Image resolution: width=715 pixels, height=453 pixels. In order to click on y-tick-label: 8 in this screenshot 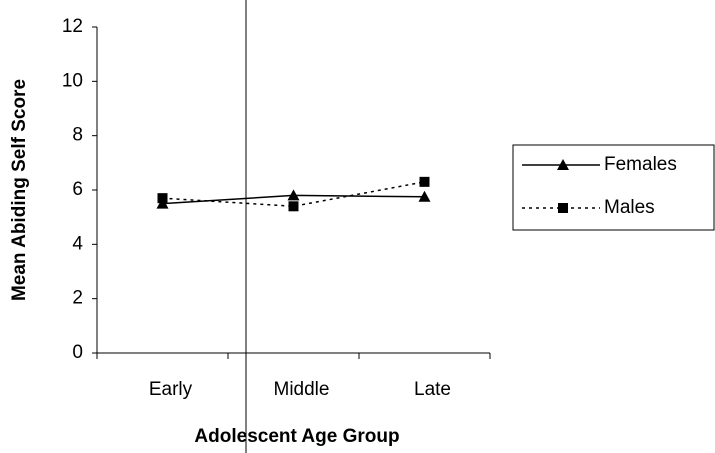, I will do `click(77, 135)`.